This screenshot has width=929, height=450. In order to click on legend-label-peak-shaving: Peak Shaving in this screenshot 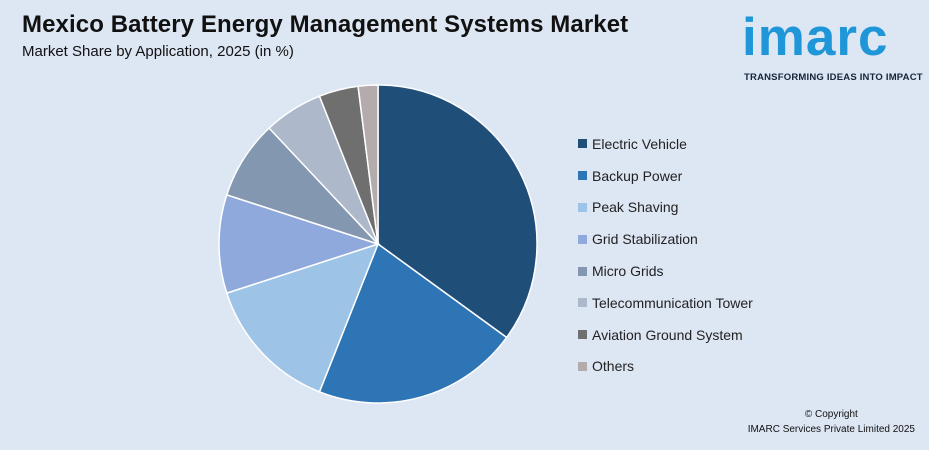, I will do `click(635, 207)`.